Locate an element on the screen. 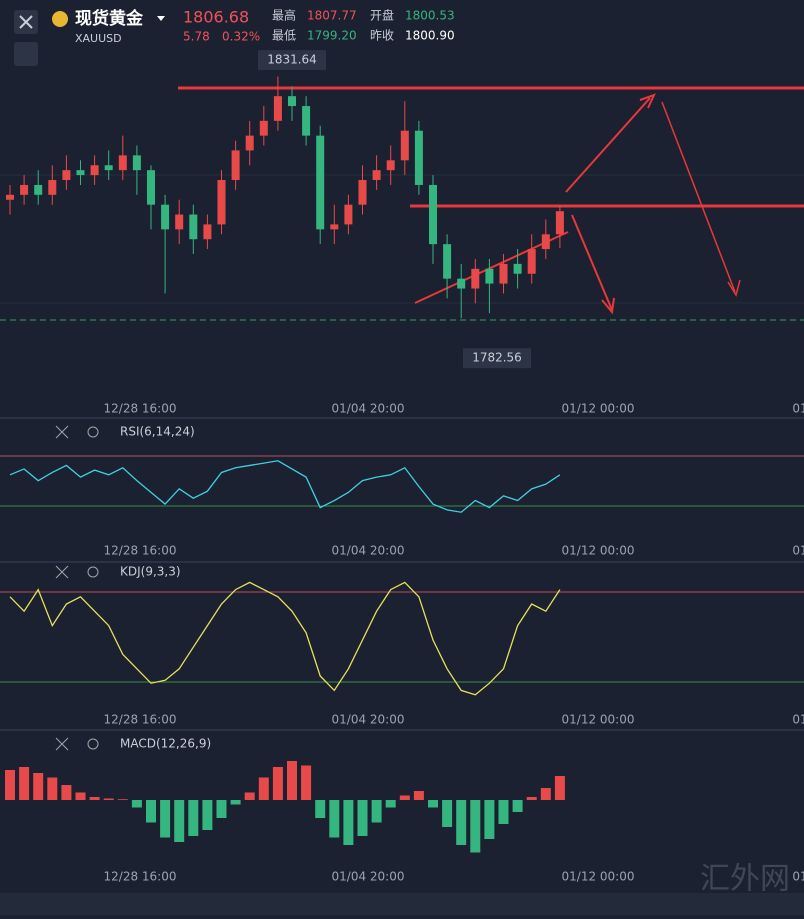  label: 最高 is located at coordinates (284, 15).